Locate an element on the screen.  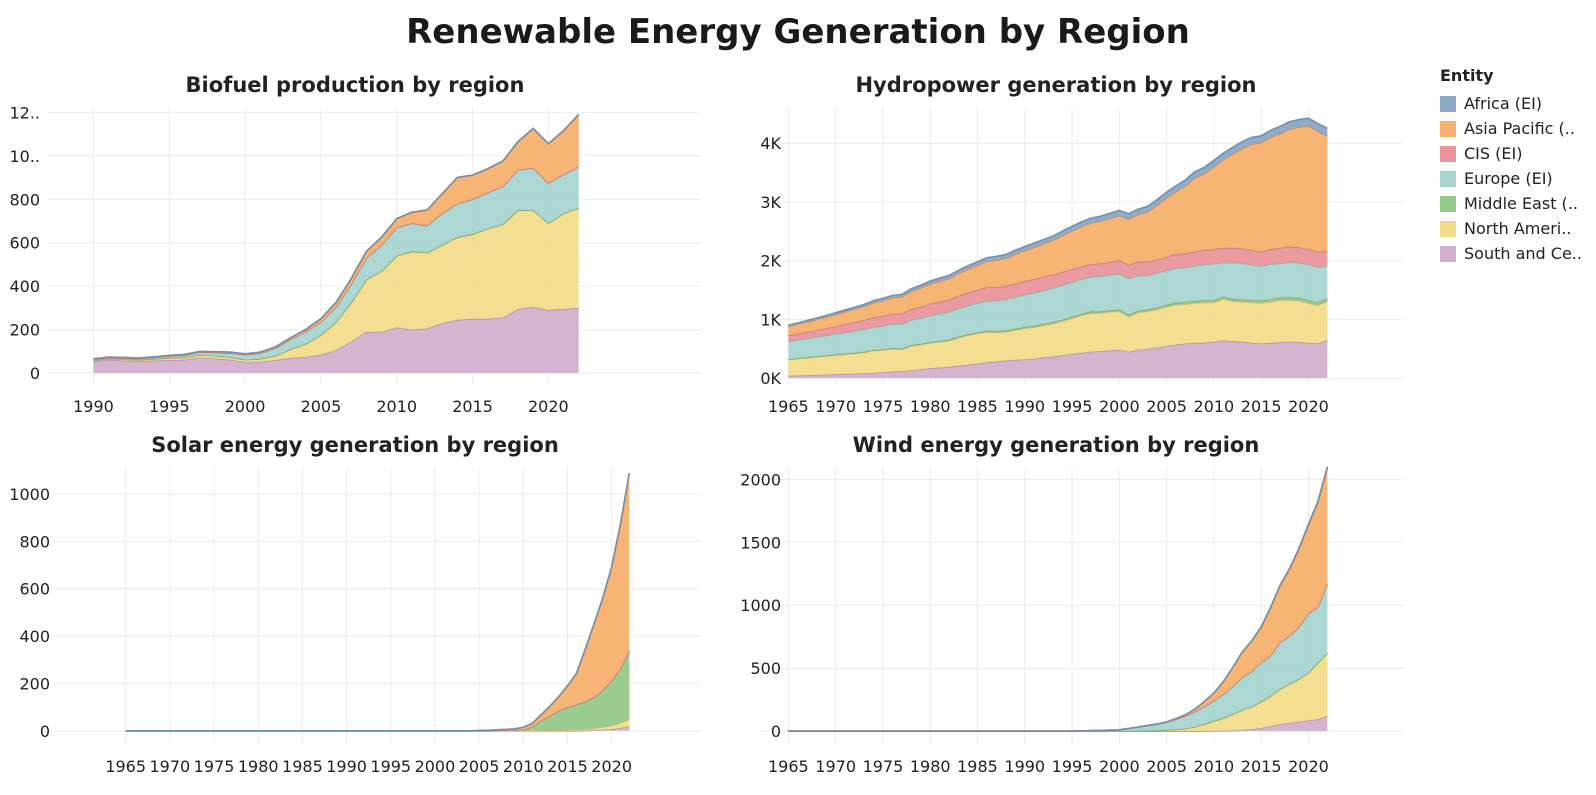
y-tick-label: 2000 is located at coordinates (760, 479).